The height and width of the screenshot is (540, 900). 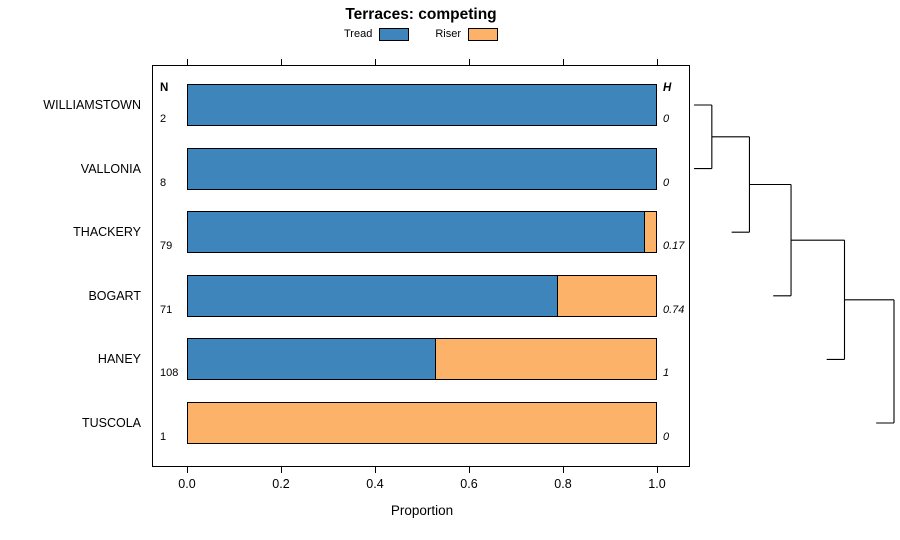 I want to click on n-value: 1, so click(x=163, y=437).